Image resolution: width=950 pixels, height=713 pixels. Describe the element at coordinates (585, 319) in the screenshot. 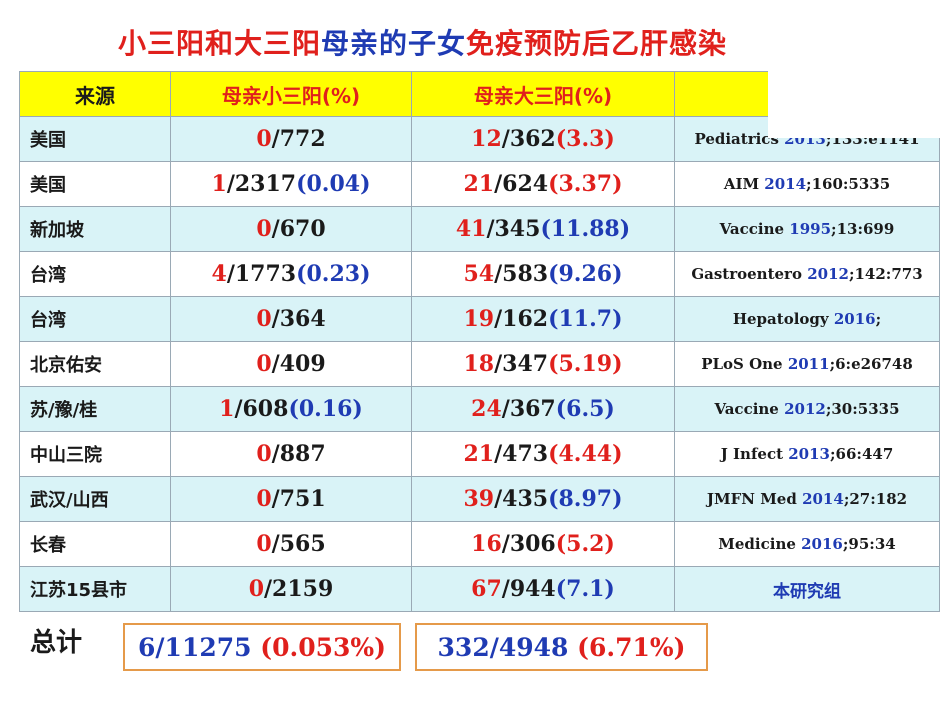

I see `big-percent: (11.7)` at that location.